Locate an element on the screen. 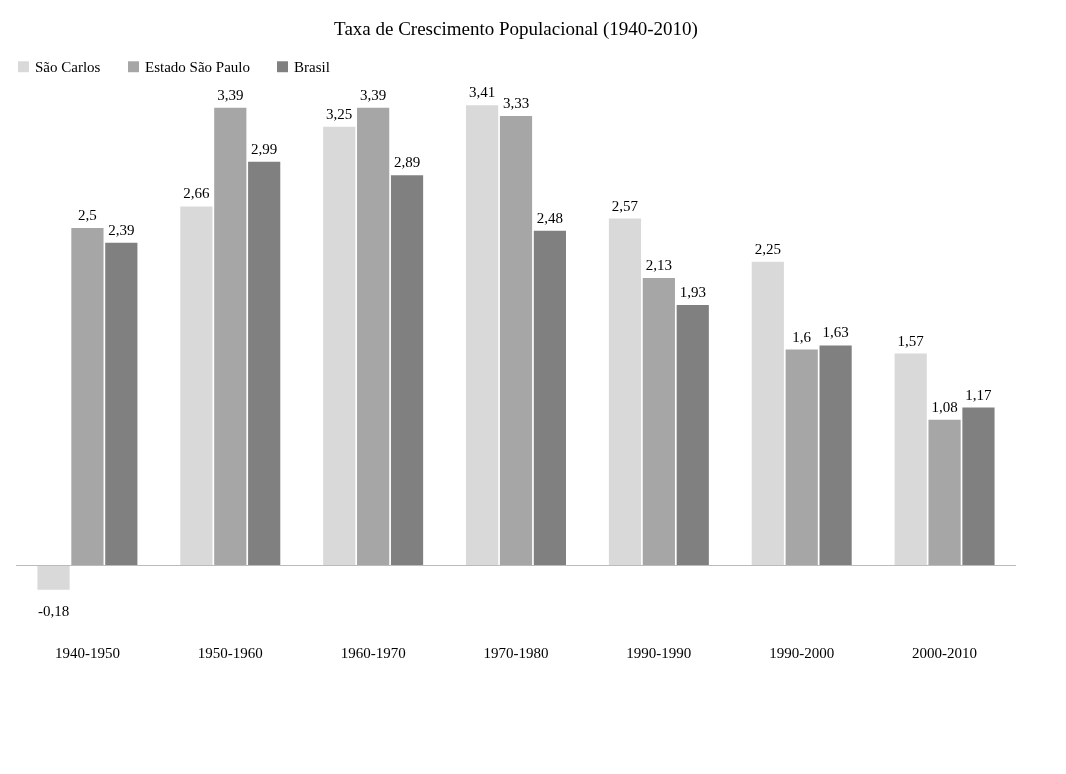 The width and height of the screenshot is (1066, 774). legend-label: São Carlos is located at coordinates (68, 66).